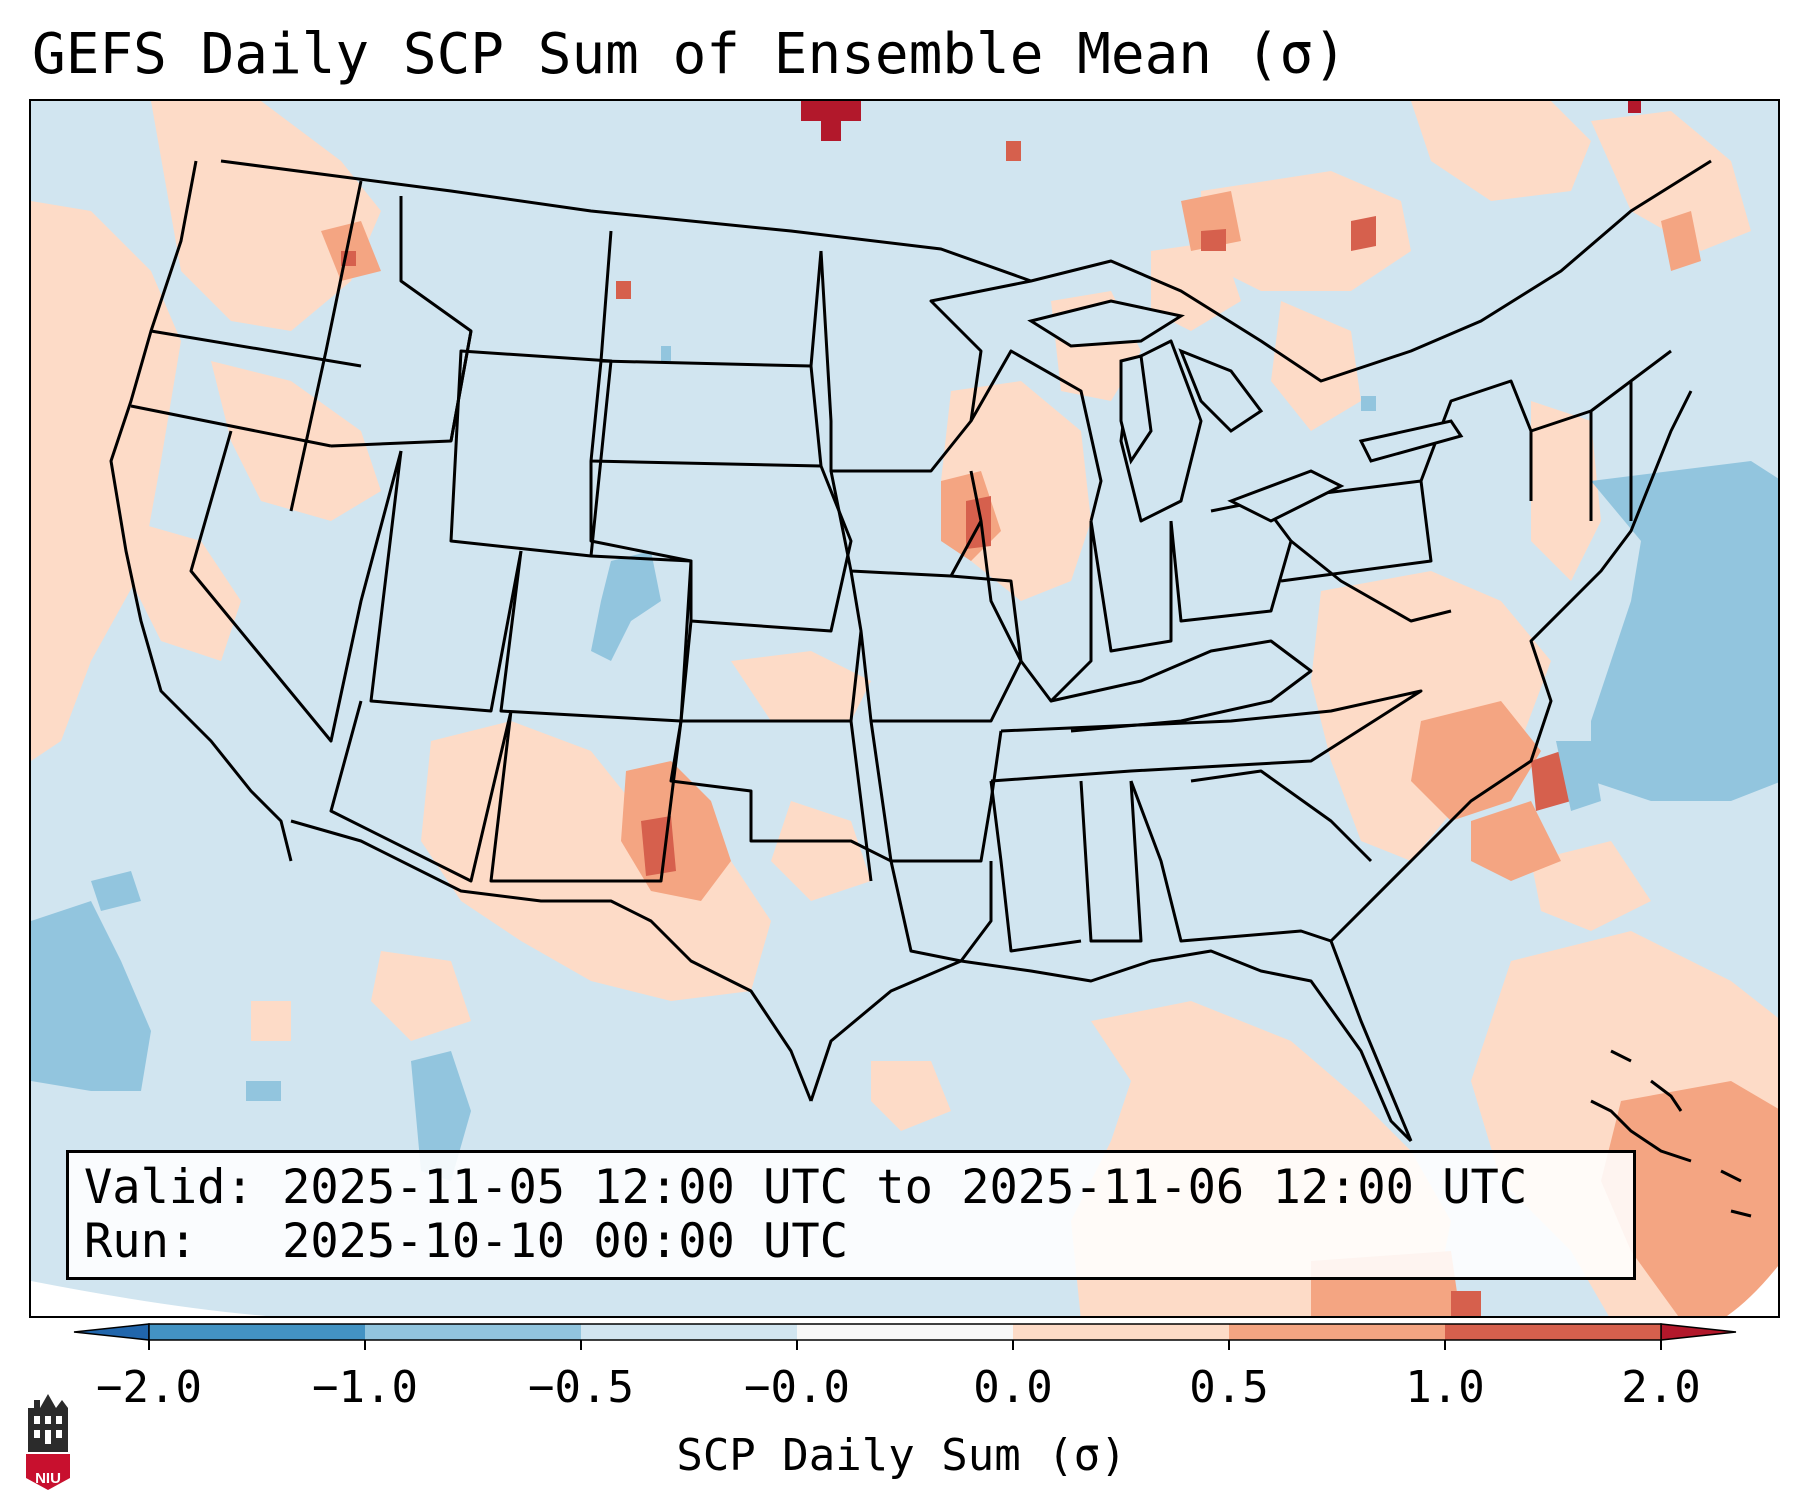  I want to click on colorbar-tick-label: 0.0, so click(1013, 1387).